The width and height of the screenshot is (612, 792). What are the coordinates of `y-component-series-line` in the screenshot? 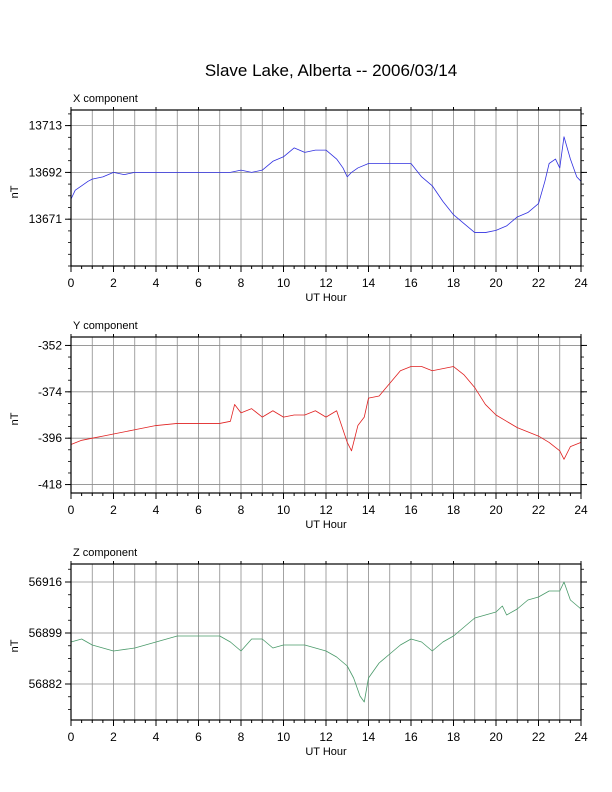 It's located at (326, 413).